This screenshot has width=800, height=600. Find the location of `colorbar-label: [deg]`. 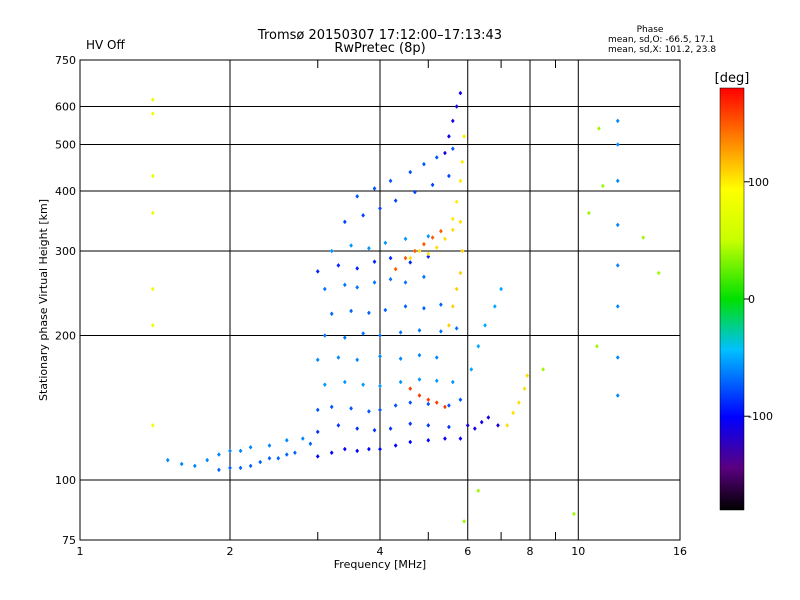

colorbar-label: [deg] is located at coordinates (732, 78).